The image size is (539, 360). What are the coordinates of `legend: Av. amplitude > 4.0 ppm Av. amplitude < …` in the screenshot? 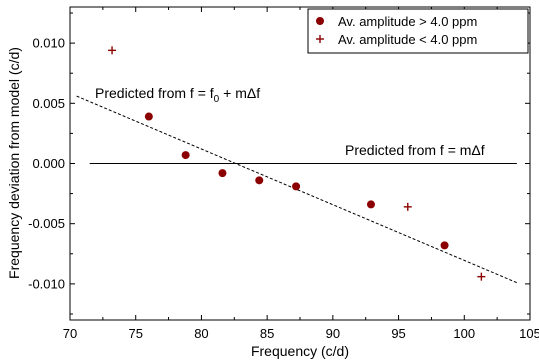 It's located at (418, 31).